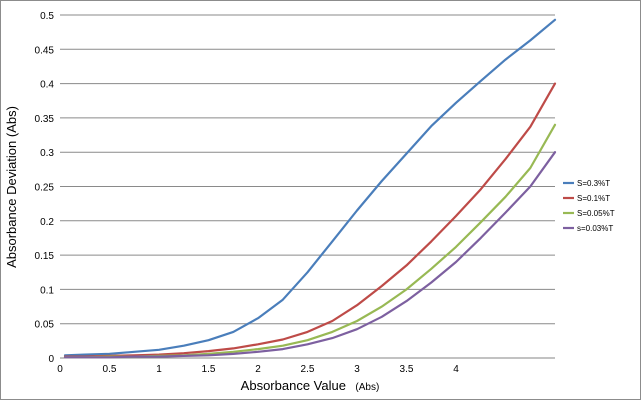  What do you see at coordinates (209, 369) in the screenshot?
I see `x-tick-label: 1.5` at bounding box center [209, 369].